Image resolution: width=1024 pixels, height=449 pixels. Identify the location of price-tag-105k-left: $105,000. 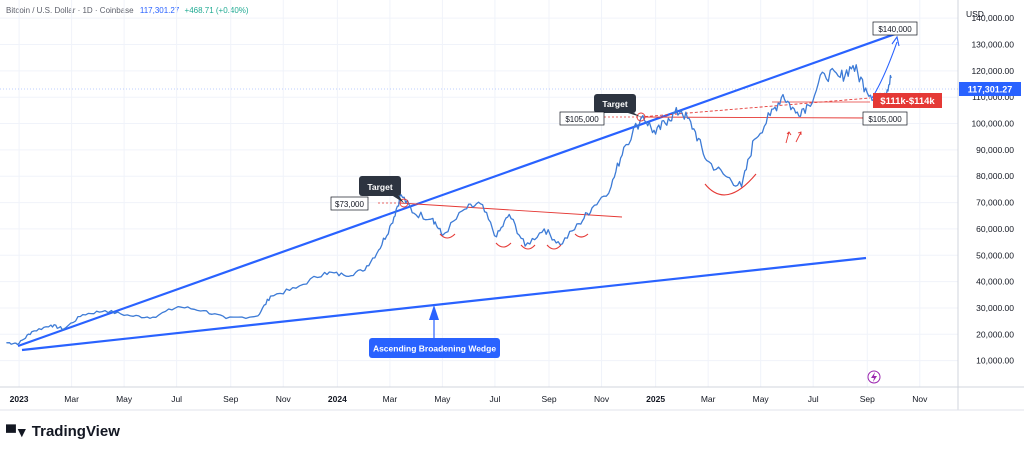
(582, 118).